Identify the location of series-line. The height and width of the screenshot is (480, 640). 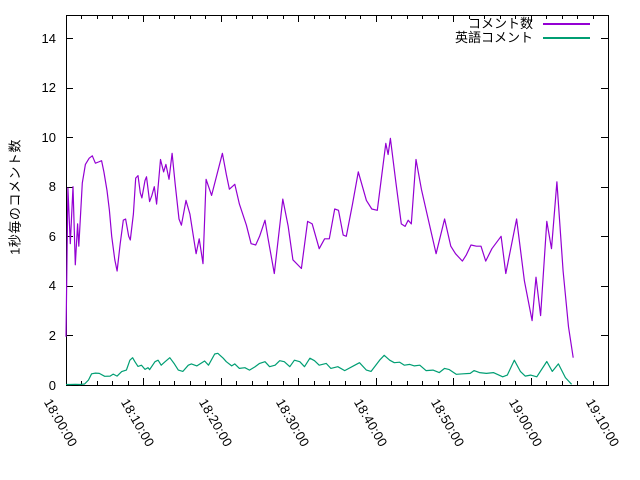
(319, 369).